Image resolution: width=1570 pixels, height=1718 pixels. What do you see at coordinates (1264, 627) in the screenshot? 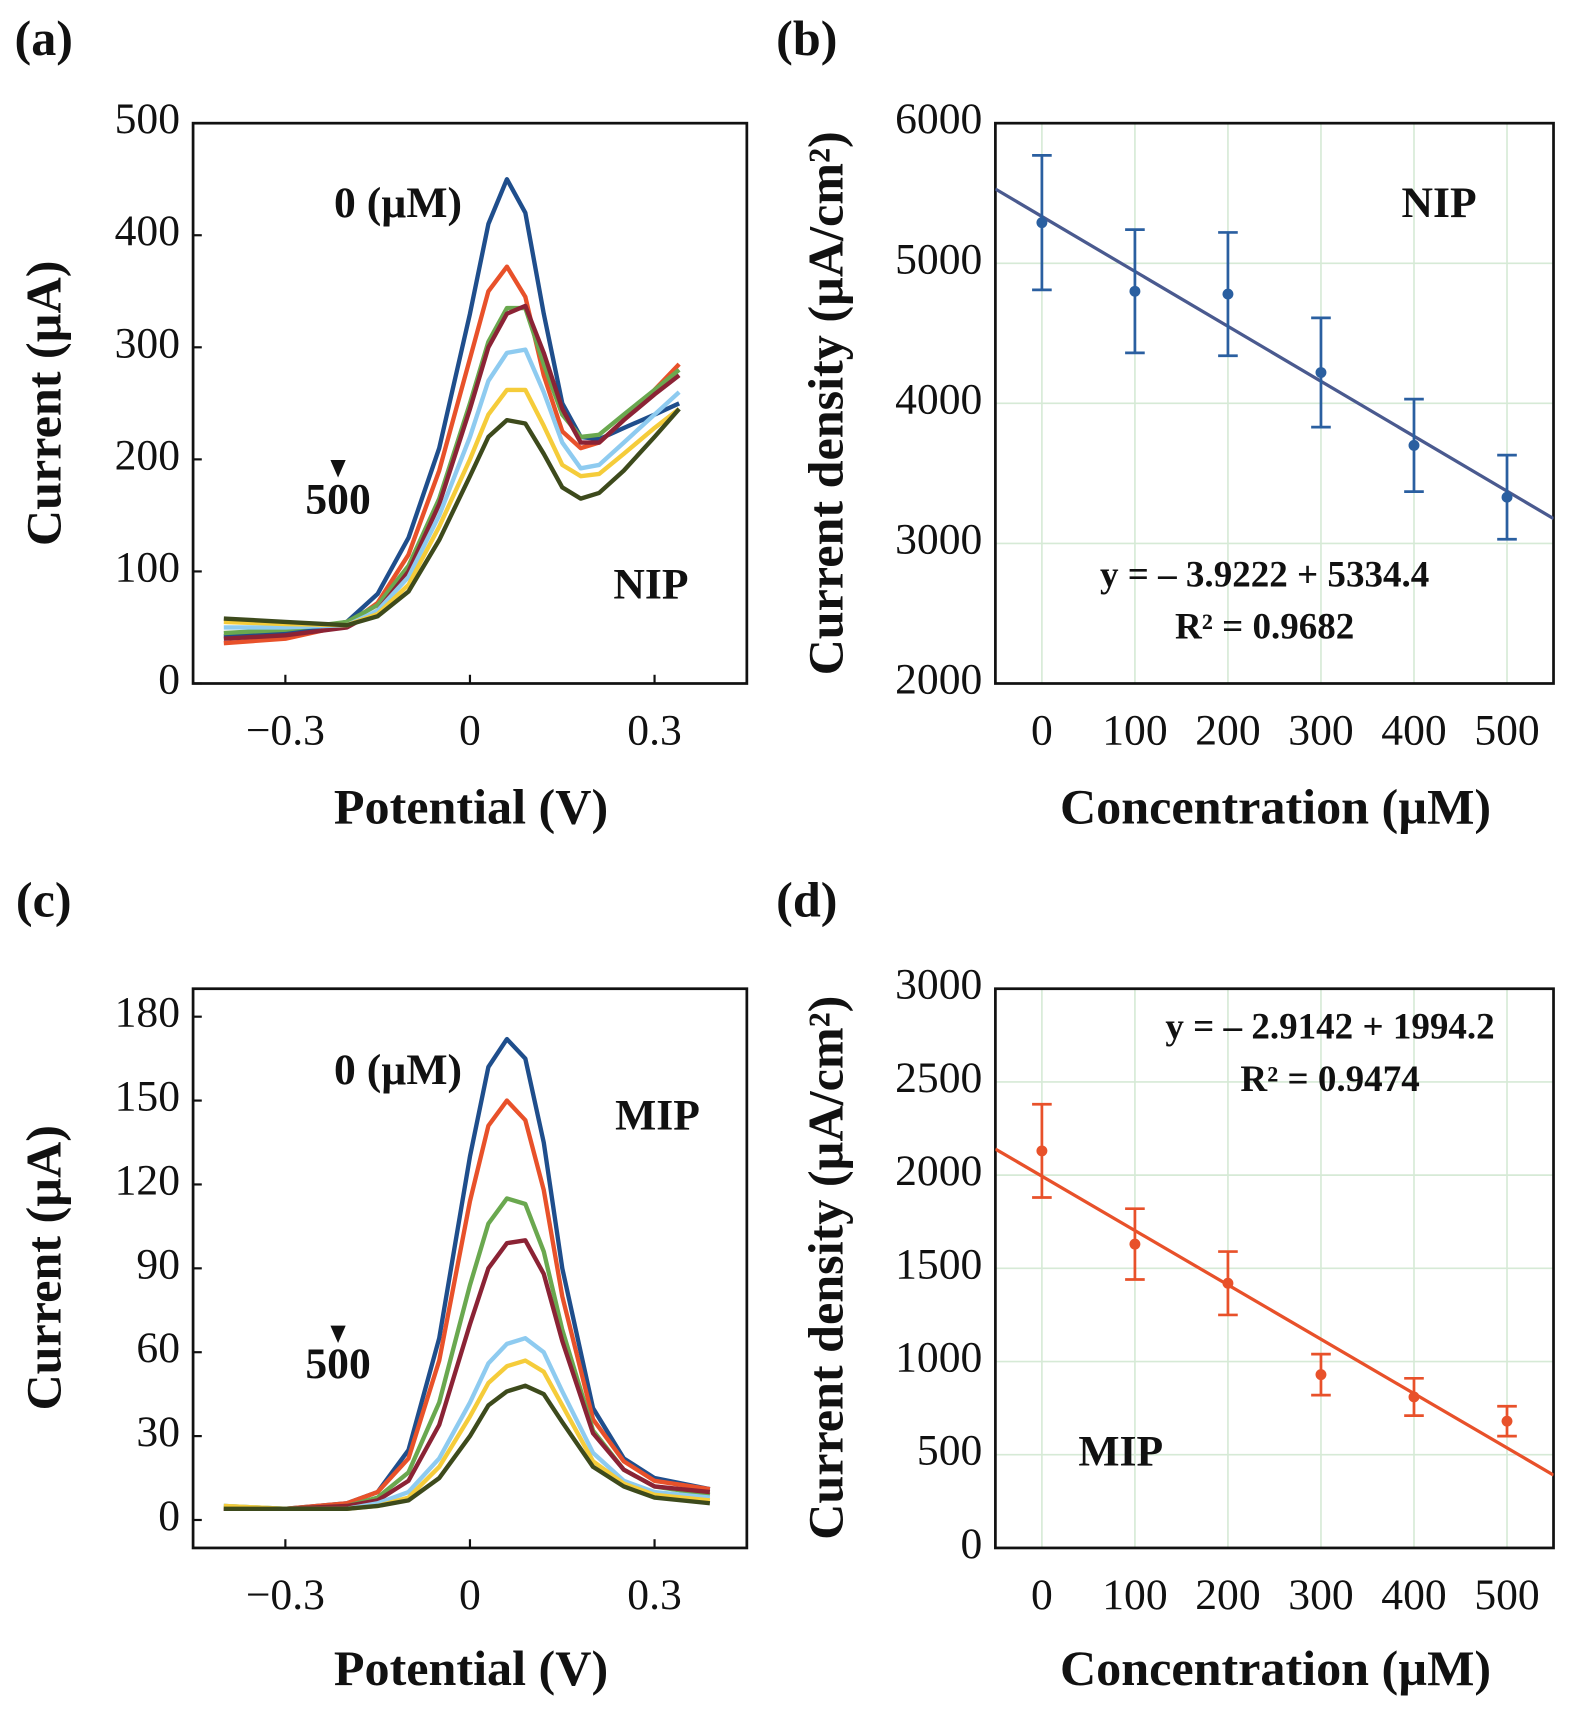
I see `annotation: R² = 0.9682` at bounding box center [1264, 627].